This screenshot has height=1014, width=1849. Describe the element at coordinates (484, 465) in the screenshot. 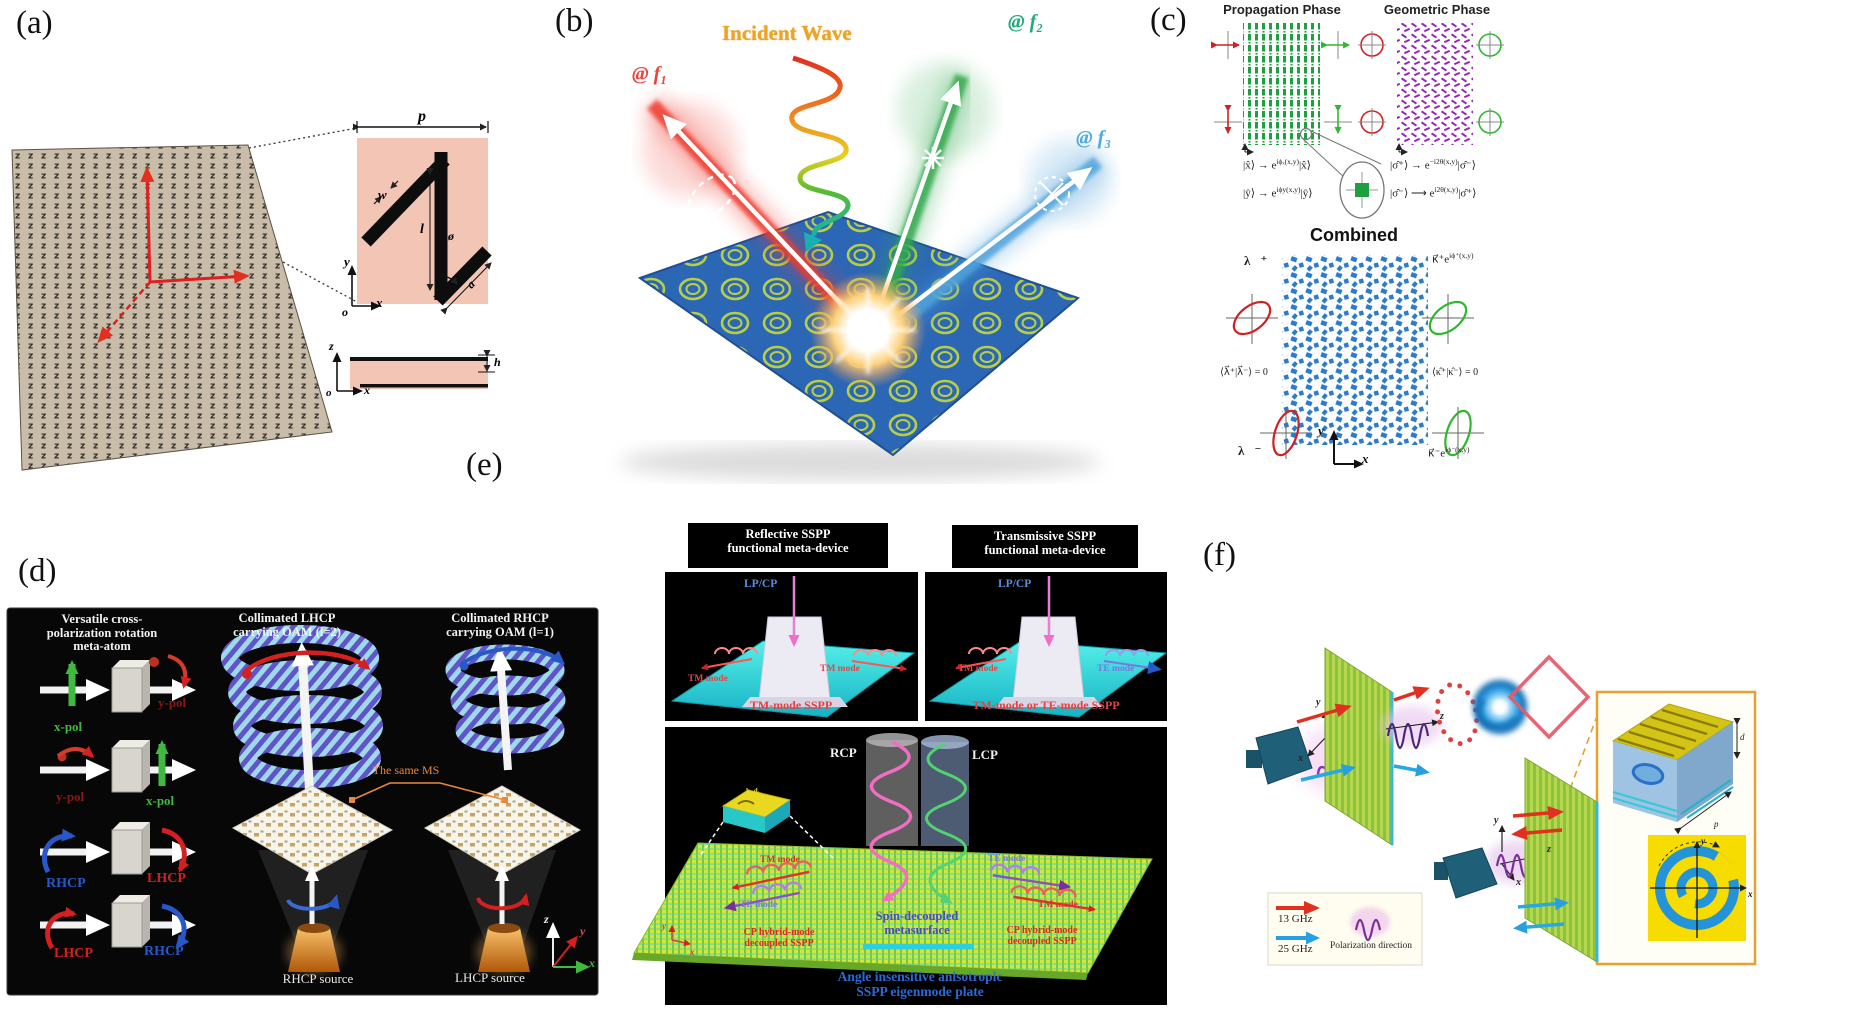

I see `panel-label-e: (e)` at that location.